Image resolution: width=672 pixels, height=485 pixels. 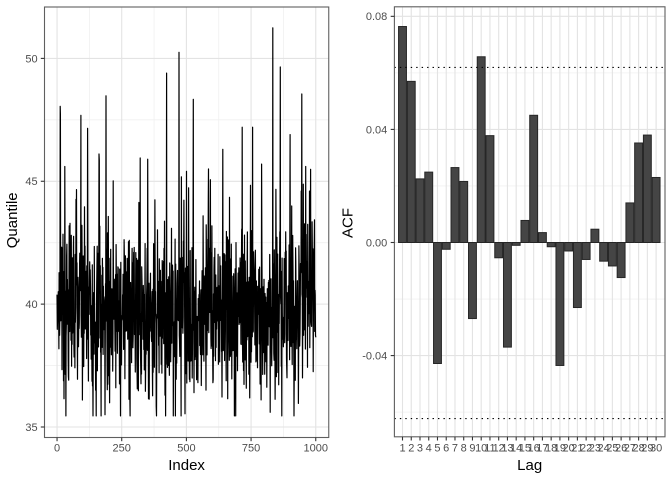 What do you see at coordinates (638, 449) in the screenshot?
I see `svg-text: 28` at bounding box center [638, 449].